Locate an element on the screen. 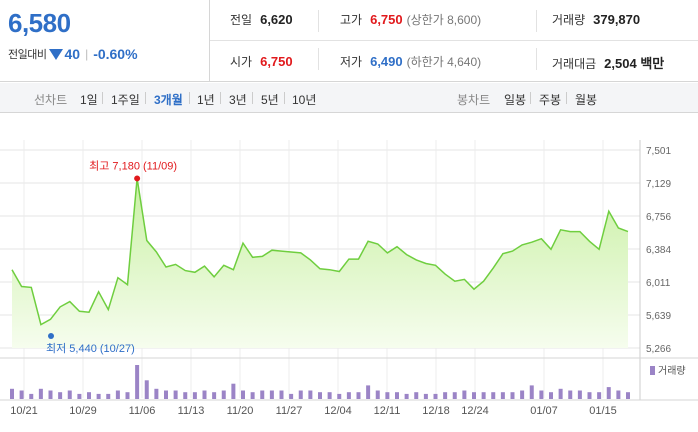  change-value: 40 is located at coordinates (72, 54).